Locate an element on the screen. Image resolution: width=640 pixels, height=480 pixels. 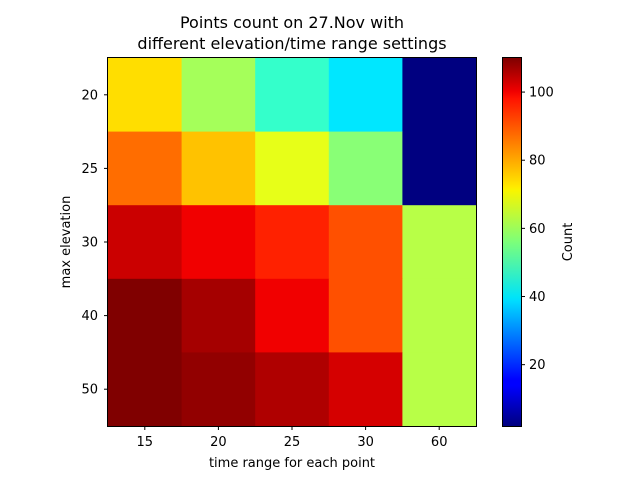
colorbar-ticks: 20 40 60 80 100 is located at coordinates (537, 229).